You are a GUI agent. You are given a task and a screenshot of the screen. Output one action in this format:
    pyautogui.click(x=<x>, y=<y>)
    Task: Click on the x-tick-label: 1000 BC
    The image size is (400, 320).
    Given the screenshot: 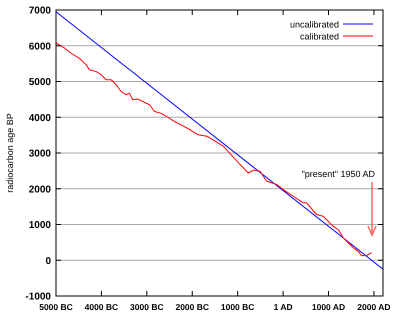 What is the action you would take?
    pyautogui.click(x=237, y=307)
    